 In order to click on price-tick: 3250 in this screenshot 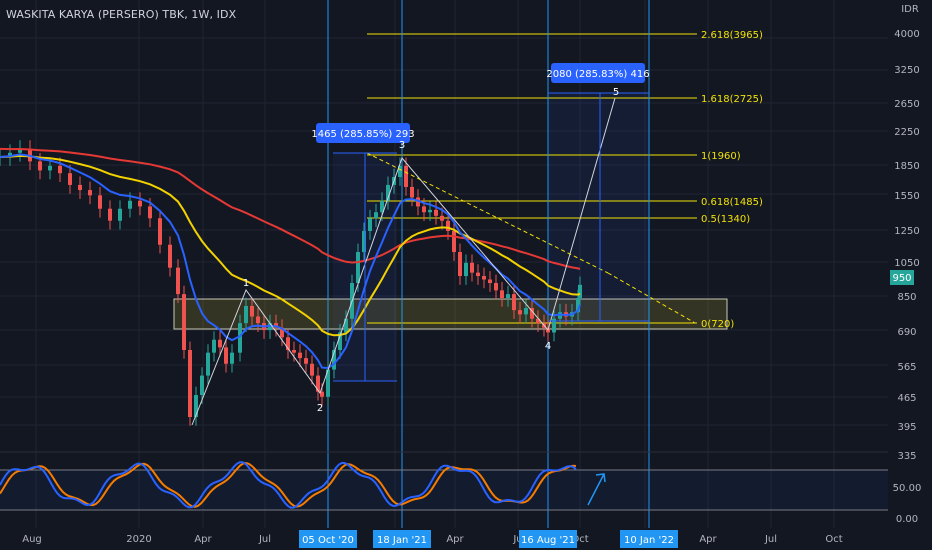, I will do `click(906, 70)`.